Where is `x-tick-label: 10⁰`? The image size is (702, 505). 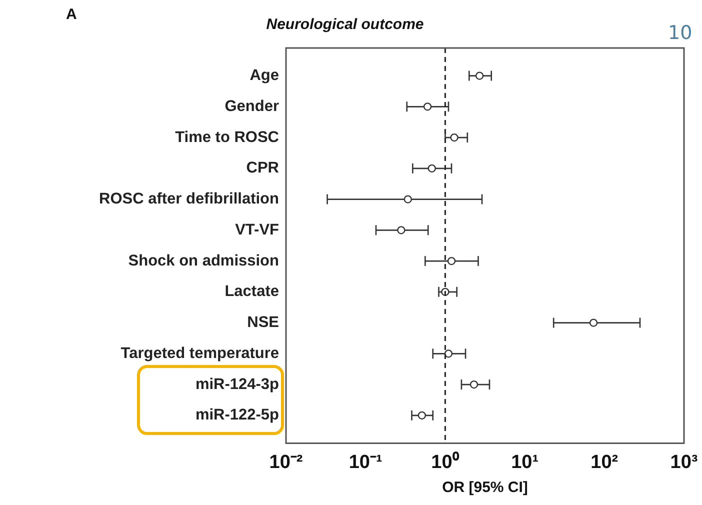 x-tick-label: 10⁰ is located at coordinates (445, 461).